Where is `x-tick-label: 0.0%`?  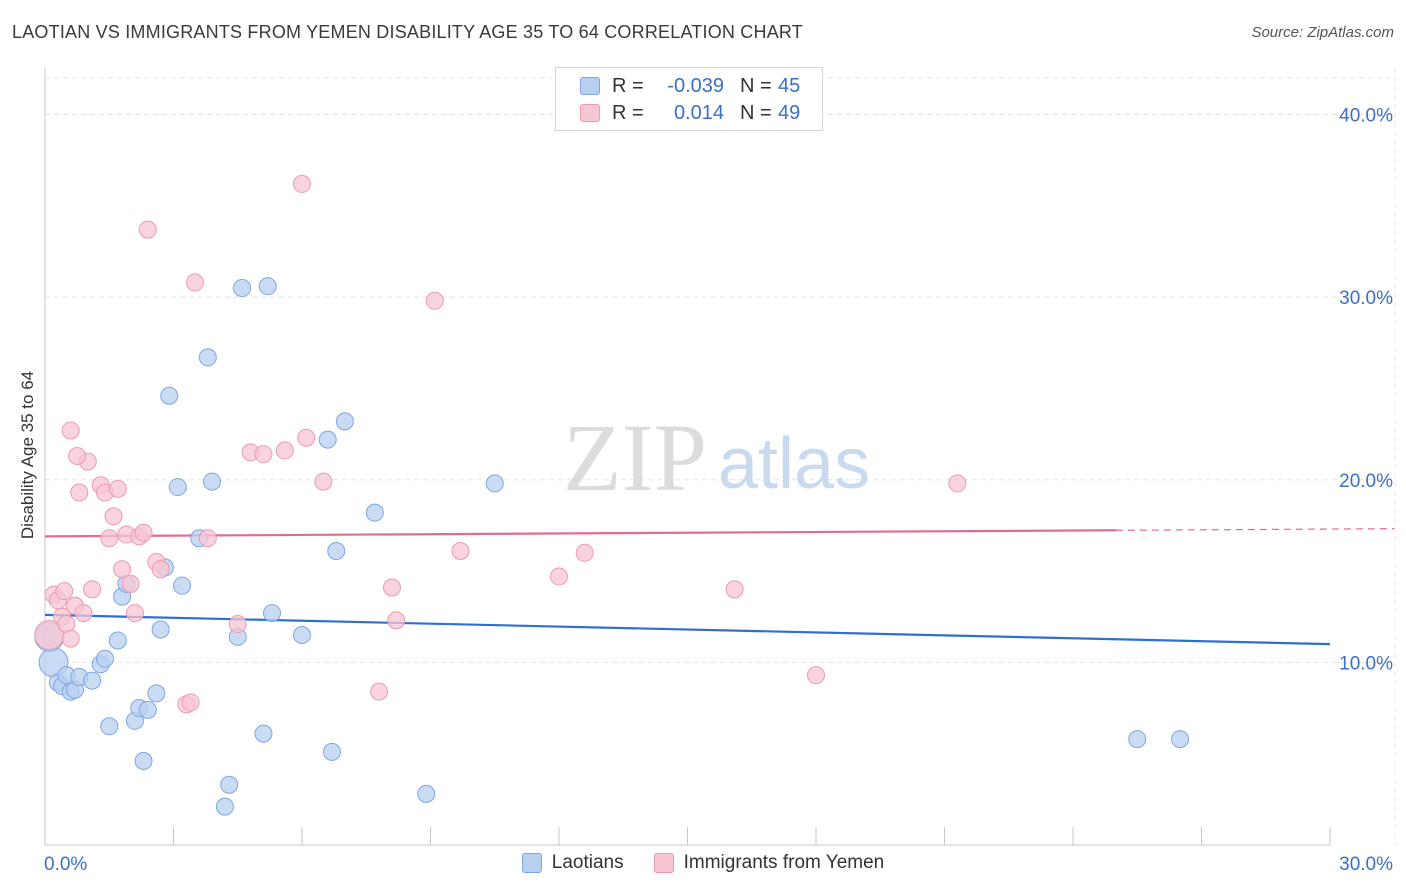 x-tick-label: 0.0% is located at coordinates (65, 864).